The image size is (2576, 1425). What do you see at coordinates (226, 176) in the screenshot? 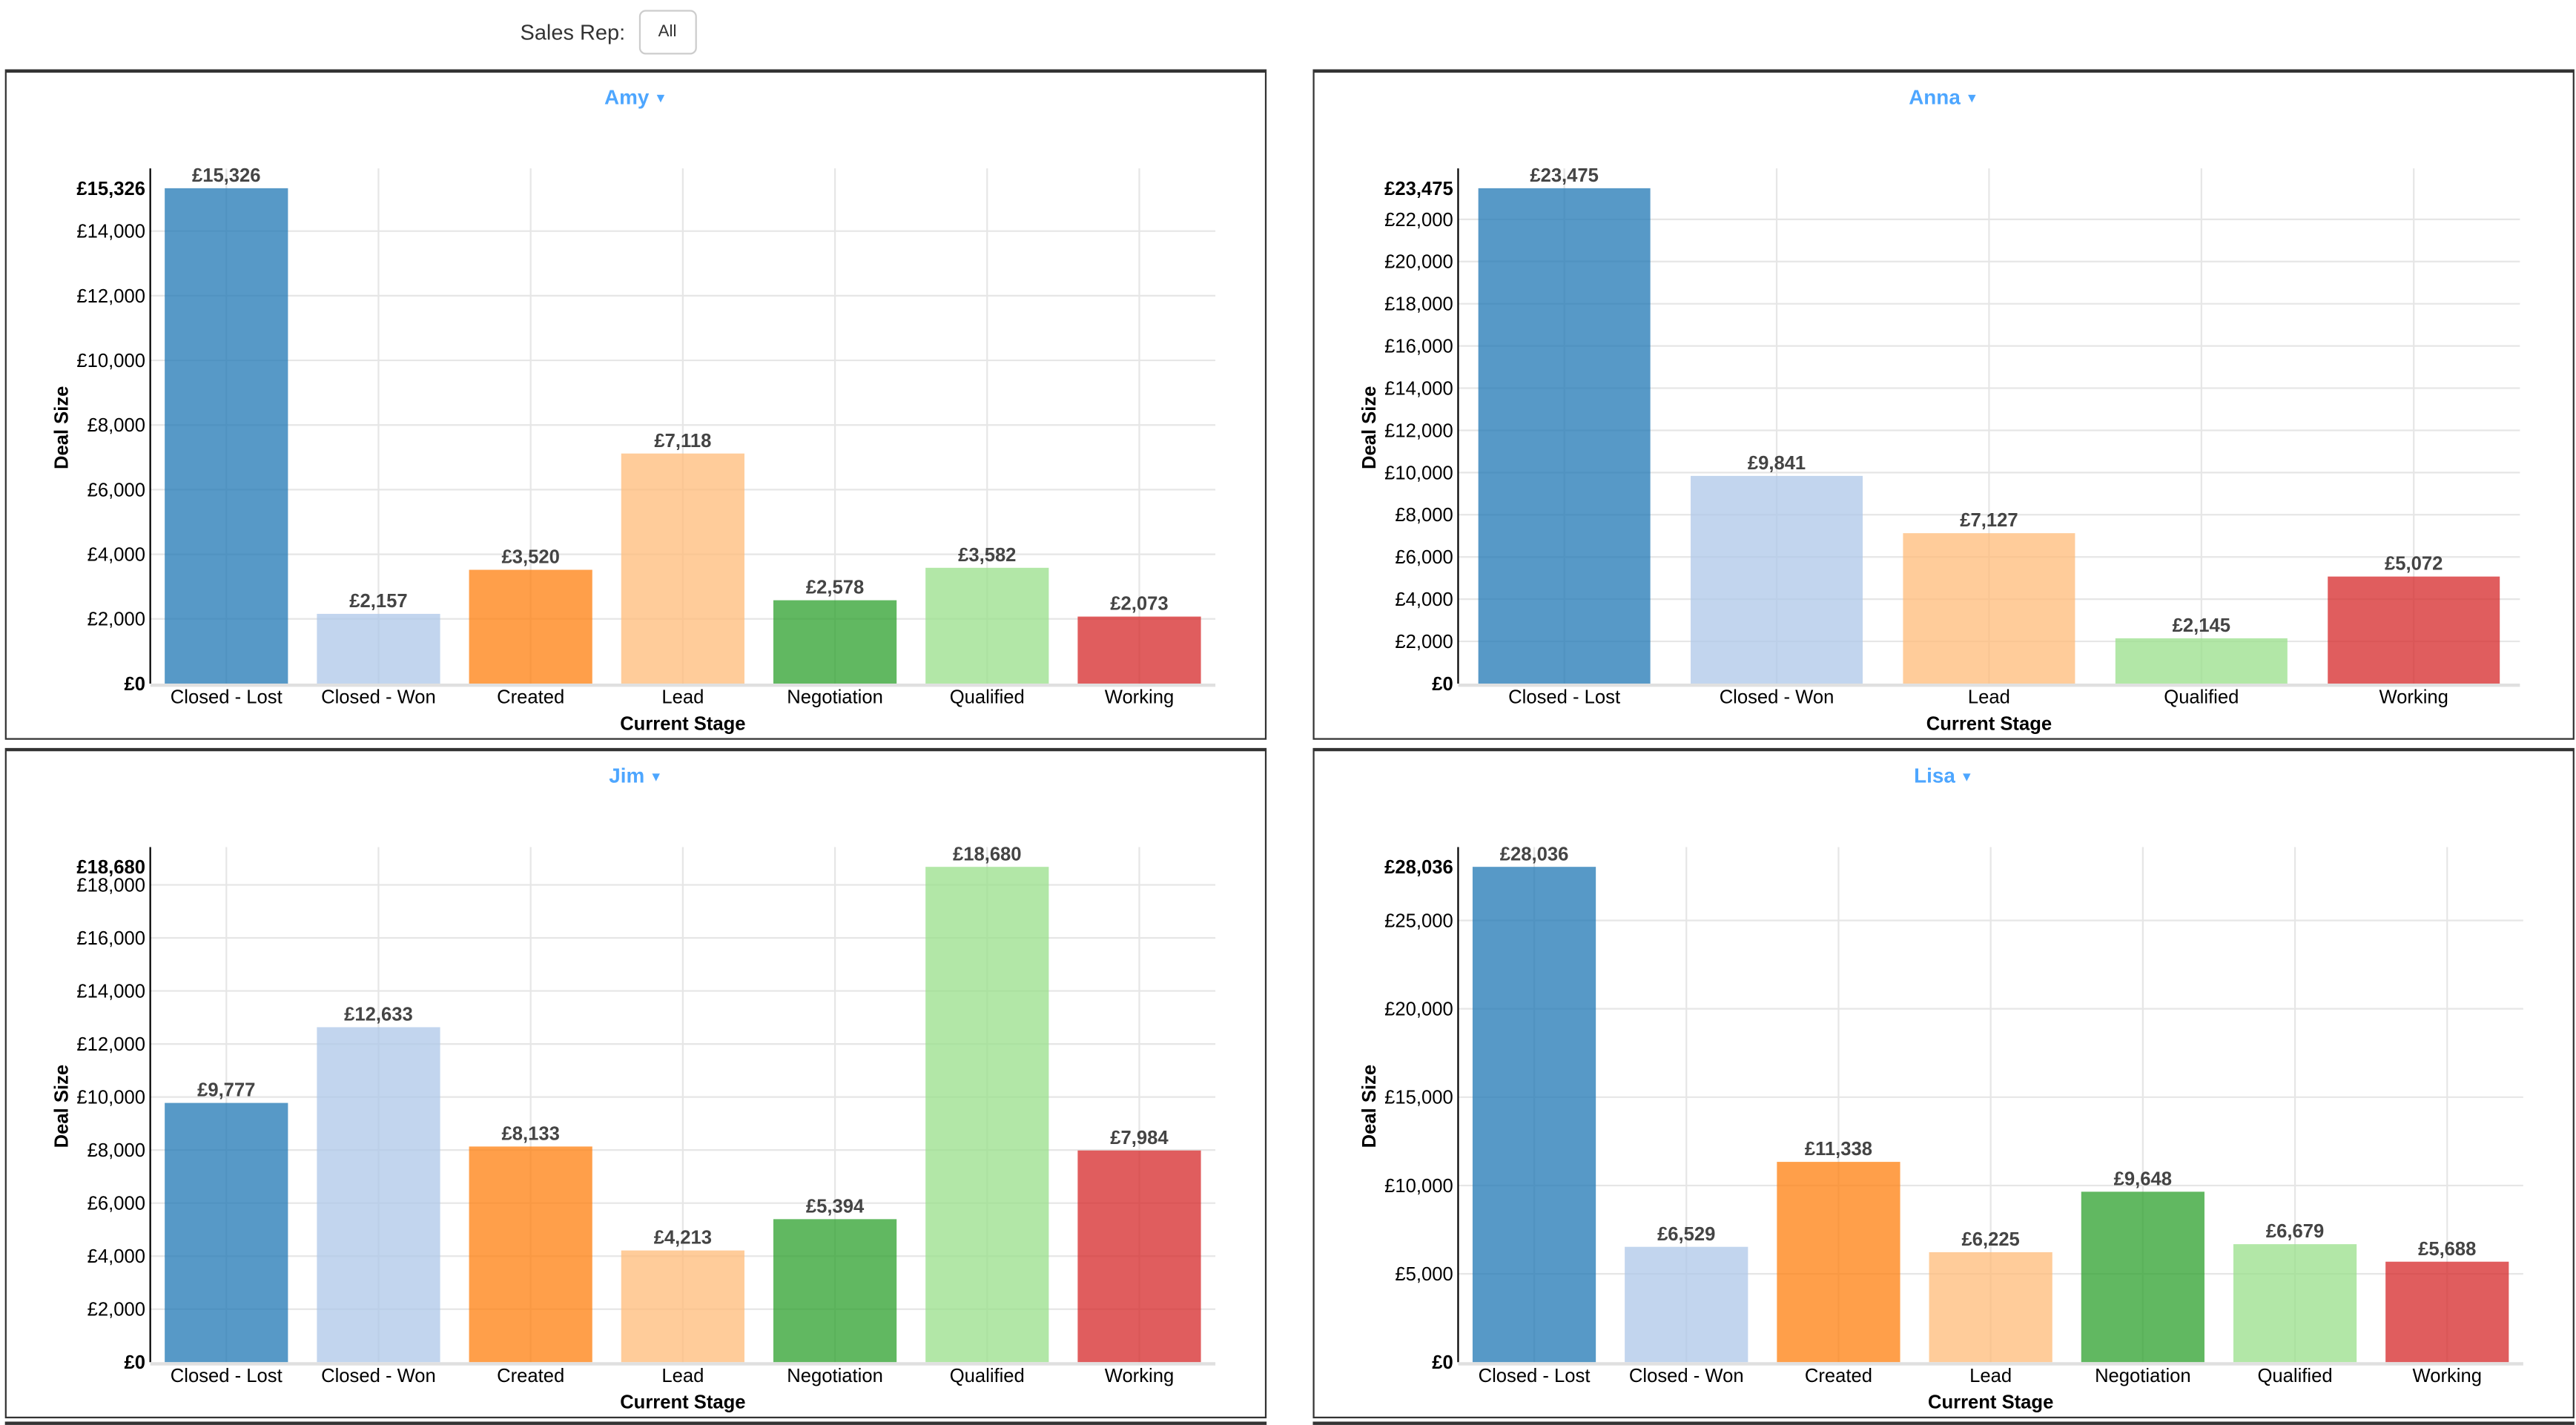
I see `bar-value-label: £15,326` at bounding box center [226, 176].